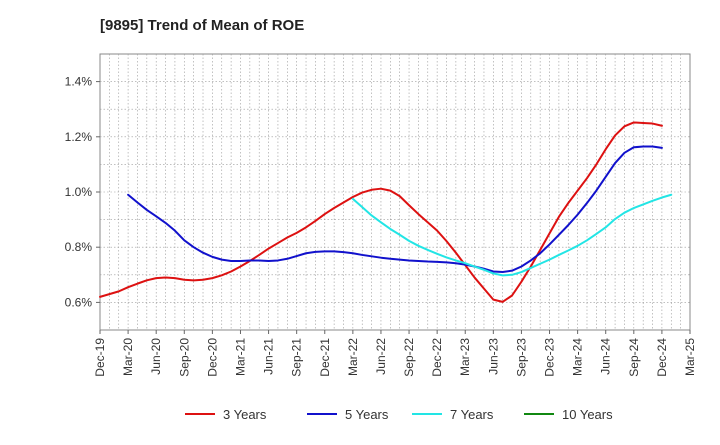  I want to click on y-axis-ticks: 0.6% 0.8% 1.0% 1.2% 1.4%, so click(82, 192).